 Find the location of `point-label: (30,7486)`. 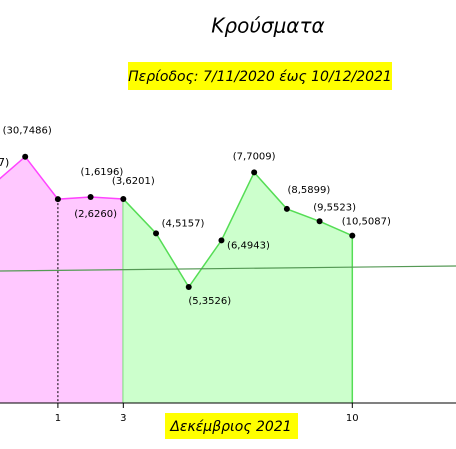

point-label: (30,7486) is located at coordinates (27, 131).